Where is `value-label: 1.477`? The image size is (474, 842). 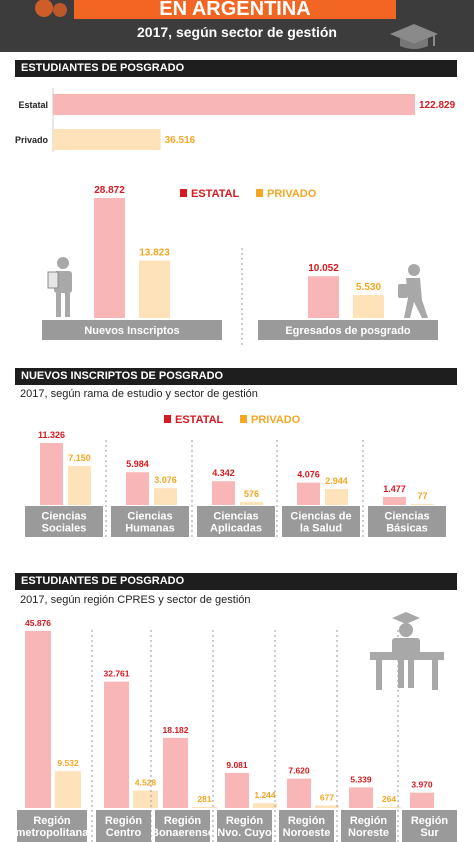
value-label: 1.477 is located at coordinates (394, 489).